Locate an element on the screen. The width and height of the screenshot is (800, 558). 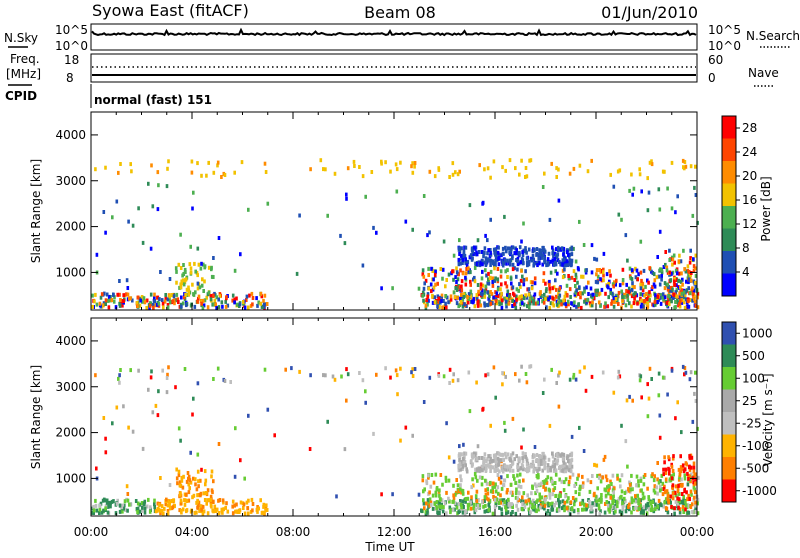
time-tick-label: 12:00 is located at coordinates (394, 532).